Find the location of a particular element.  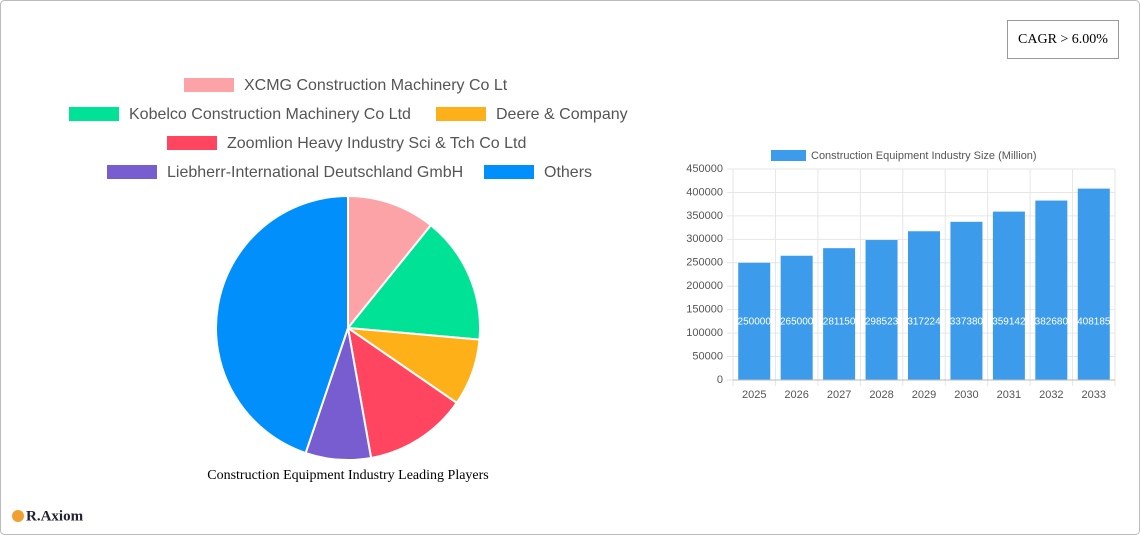

y-tick-label: 300000 is located at coordinates (704, 239).